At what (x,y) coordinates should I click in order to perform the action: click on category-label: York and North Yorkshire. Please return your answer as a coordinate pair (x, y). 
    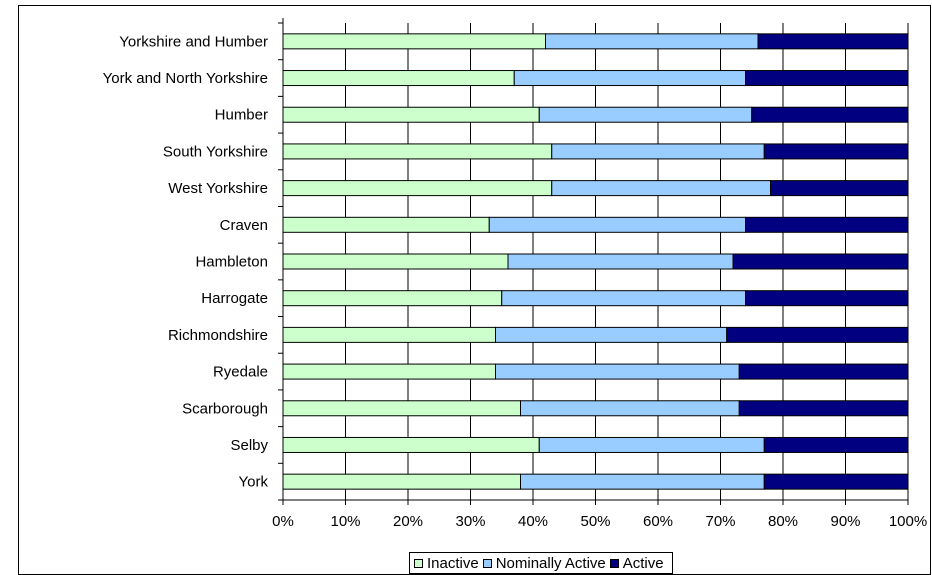
    Looking at the image, I should click on (185, 78).